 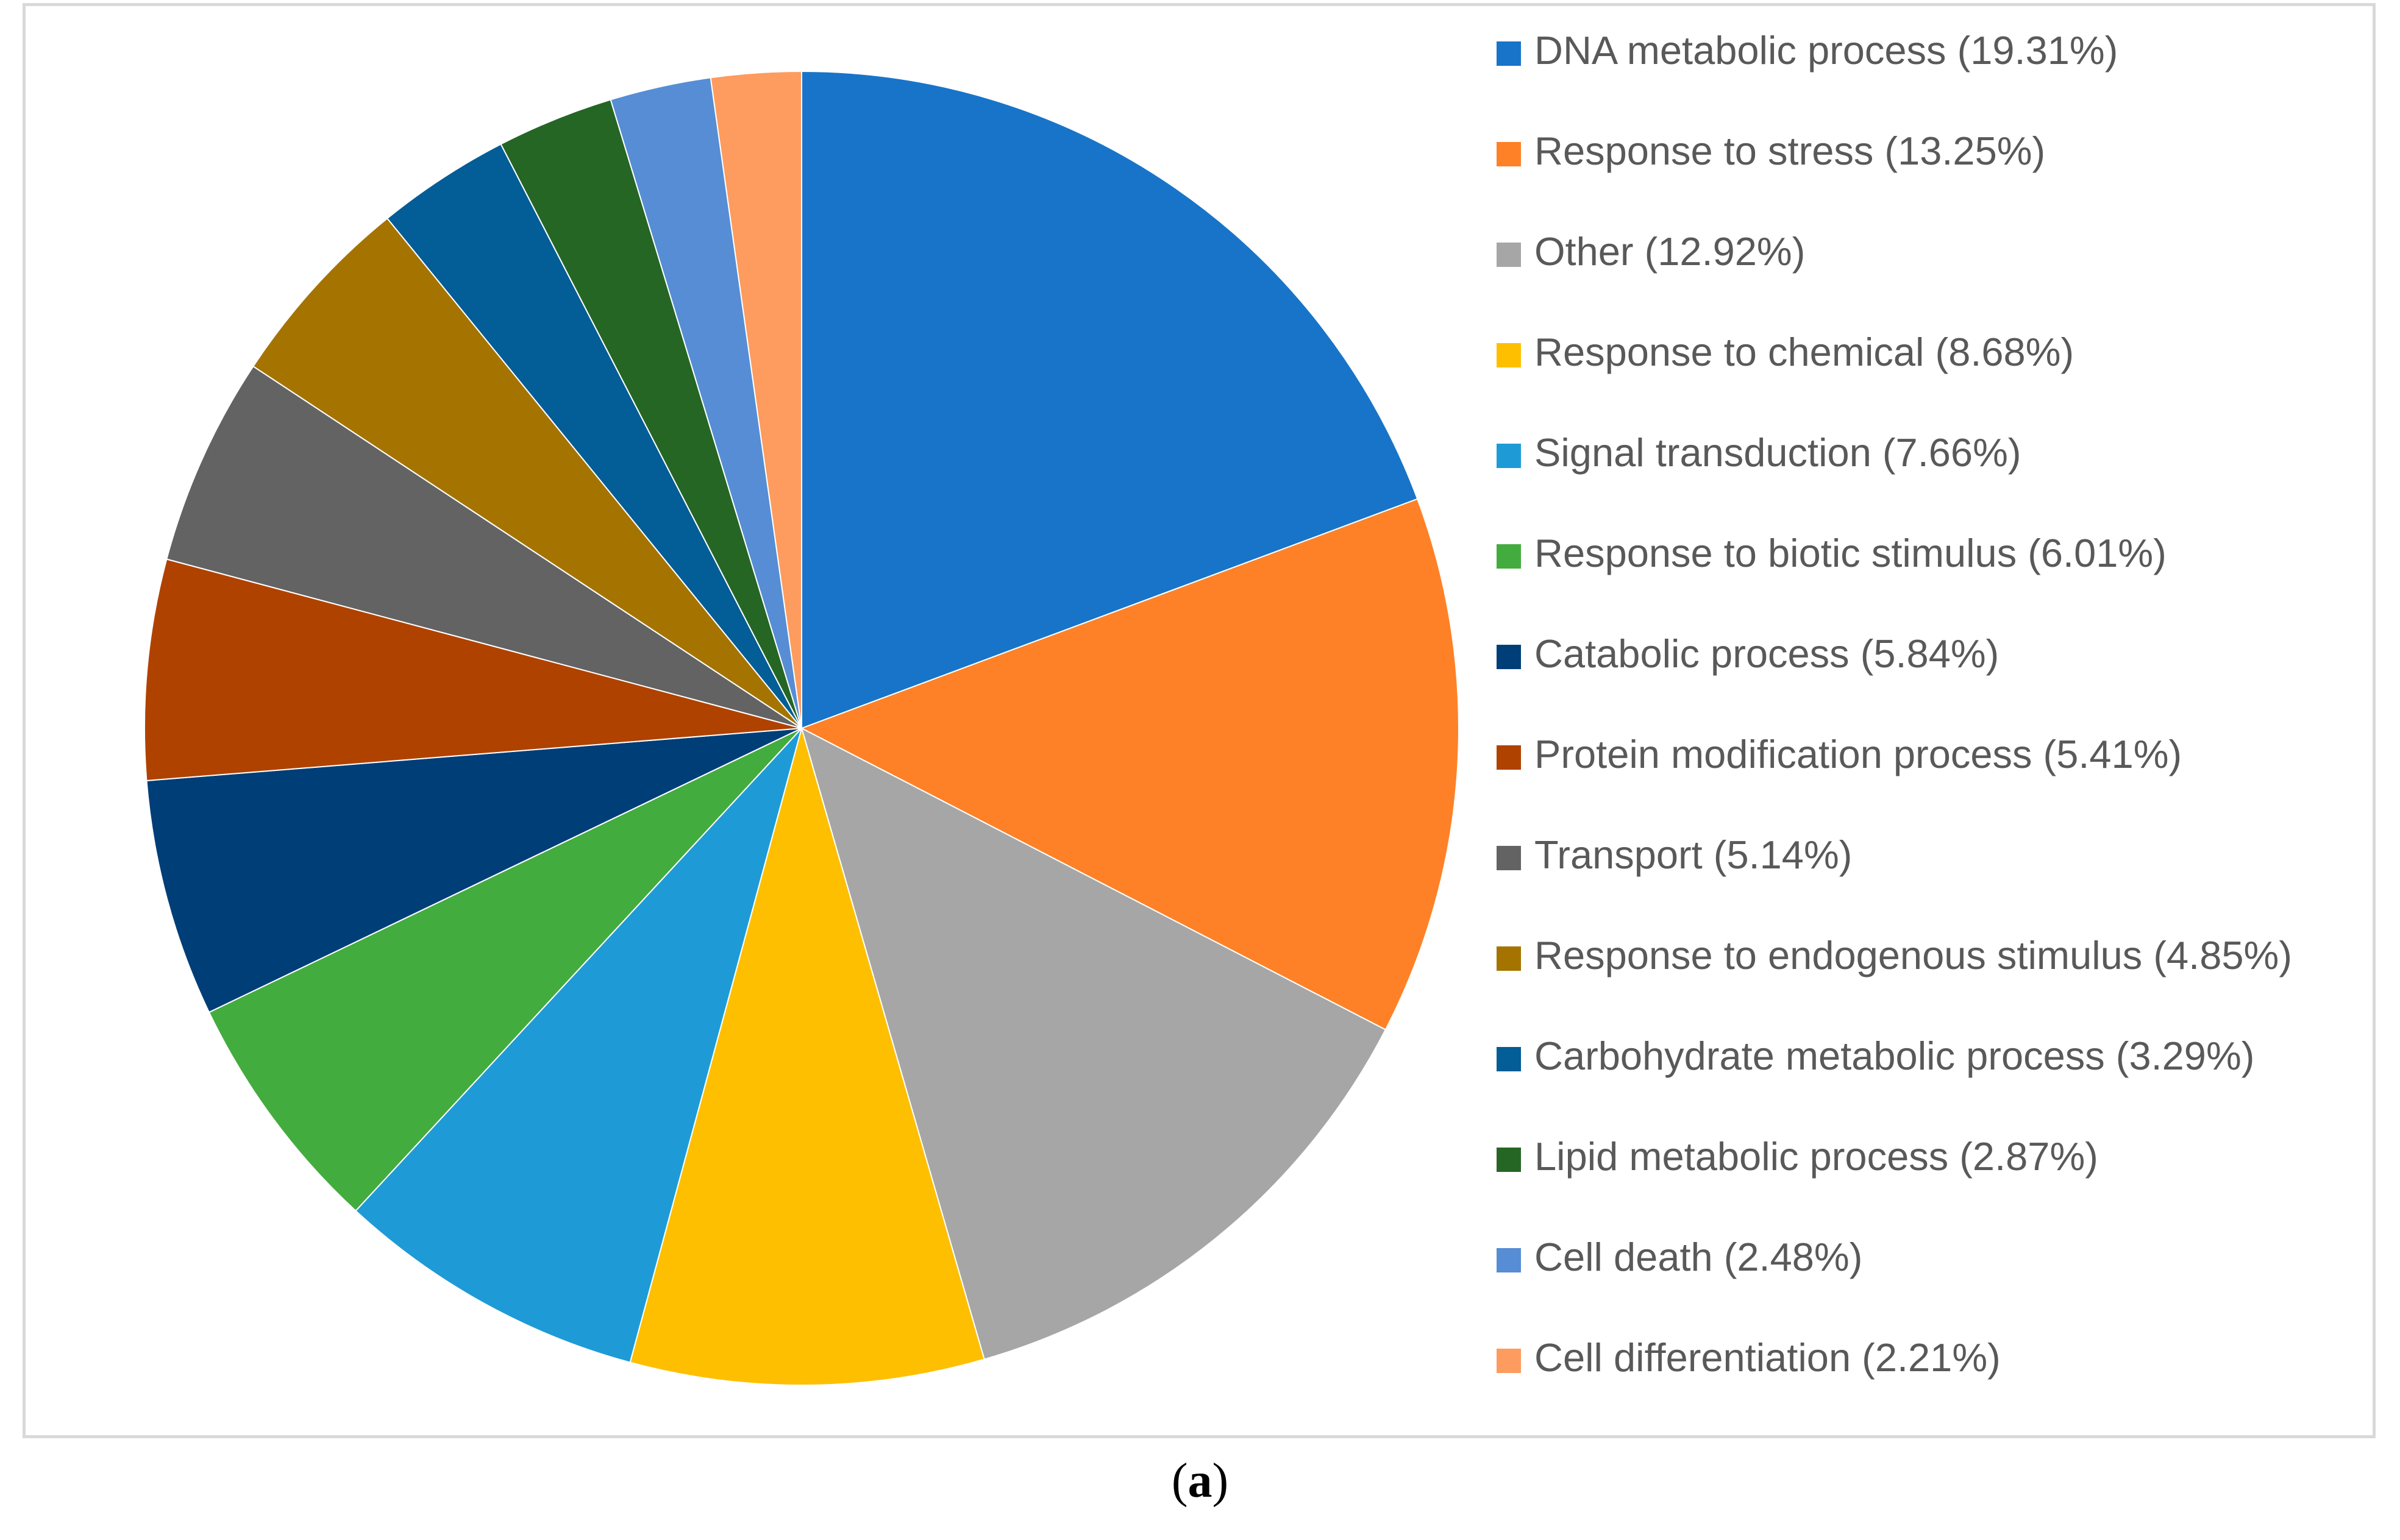 I want to click on legend-label: Response to stress (13.25%), so click(x=1790, y=151).